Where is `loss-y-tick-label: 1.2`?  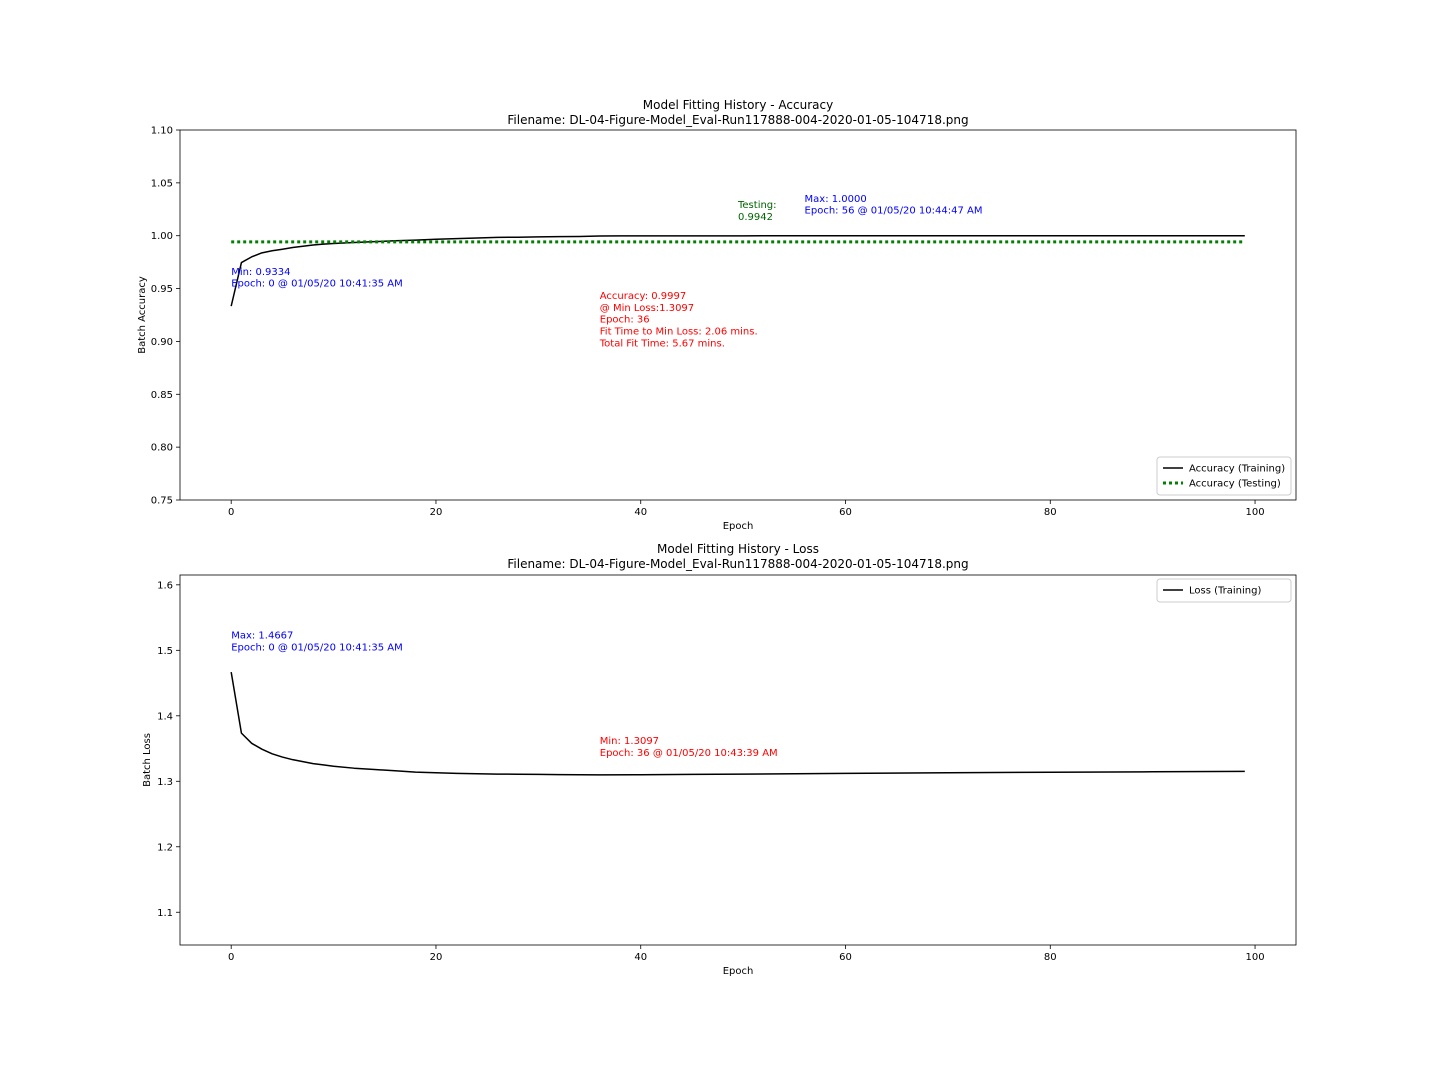 loss-y-tick-label: 1.2 is located at coordinates (165, 847).